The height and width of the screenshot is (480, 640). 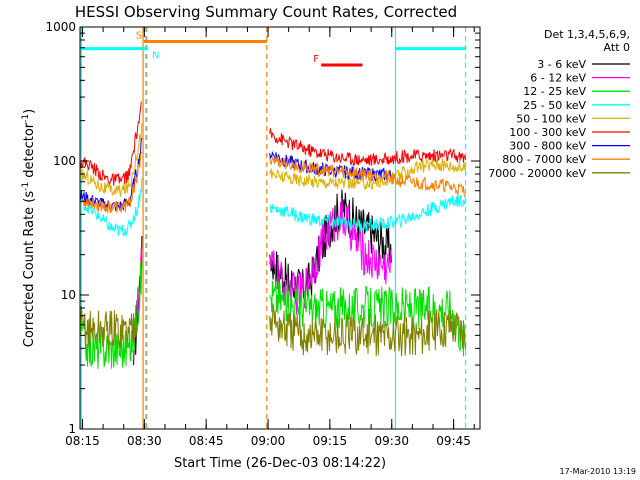 What do you see at coordinates (60, 27) in the screenshot?
I see `y-tick-label: 1000` at bounding box center [60, 27].